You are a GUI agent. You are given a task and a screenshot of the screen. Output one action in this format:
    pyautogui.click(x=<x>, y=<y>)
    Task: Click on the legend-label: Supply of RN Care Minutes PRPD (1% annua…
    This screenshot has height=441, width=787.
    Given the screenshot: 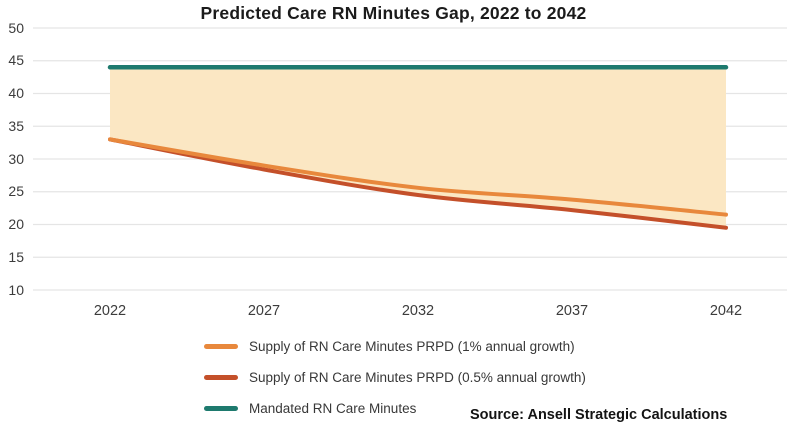 What is the action you would take?
    pyautogui.click(x=412, y=346)
    